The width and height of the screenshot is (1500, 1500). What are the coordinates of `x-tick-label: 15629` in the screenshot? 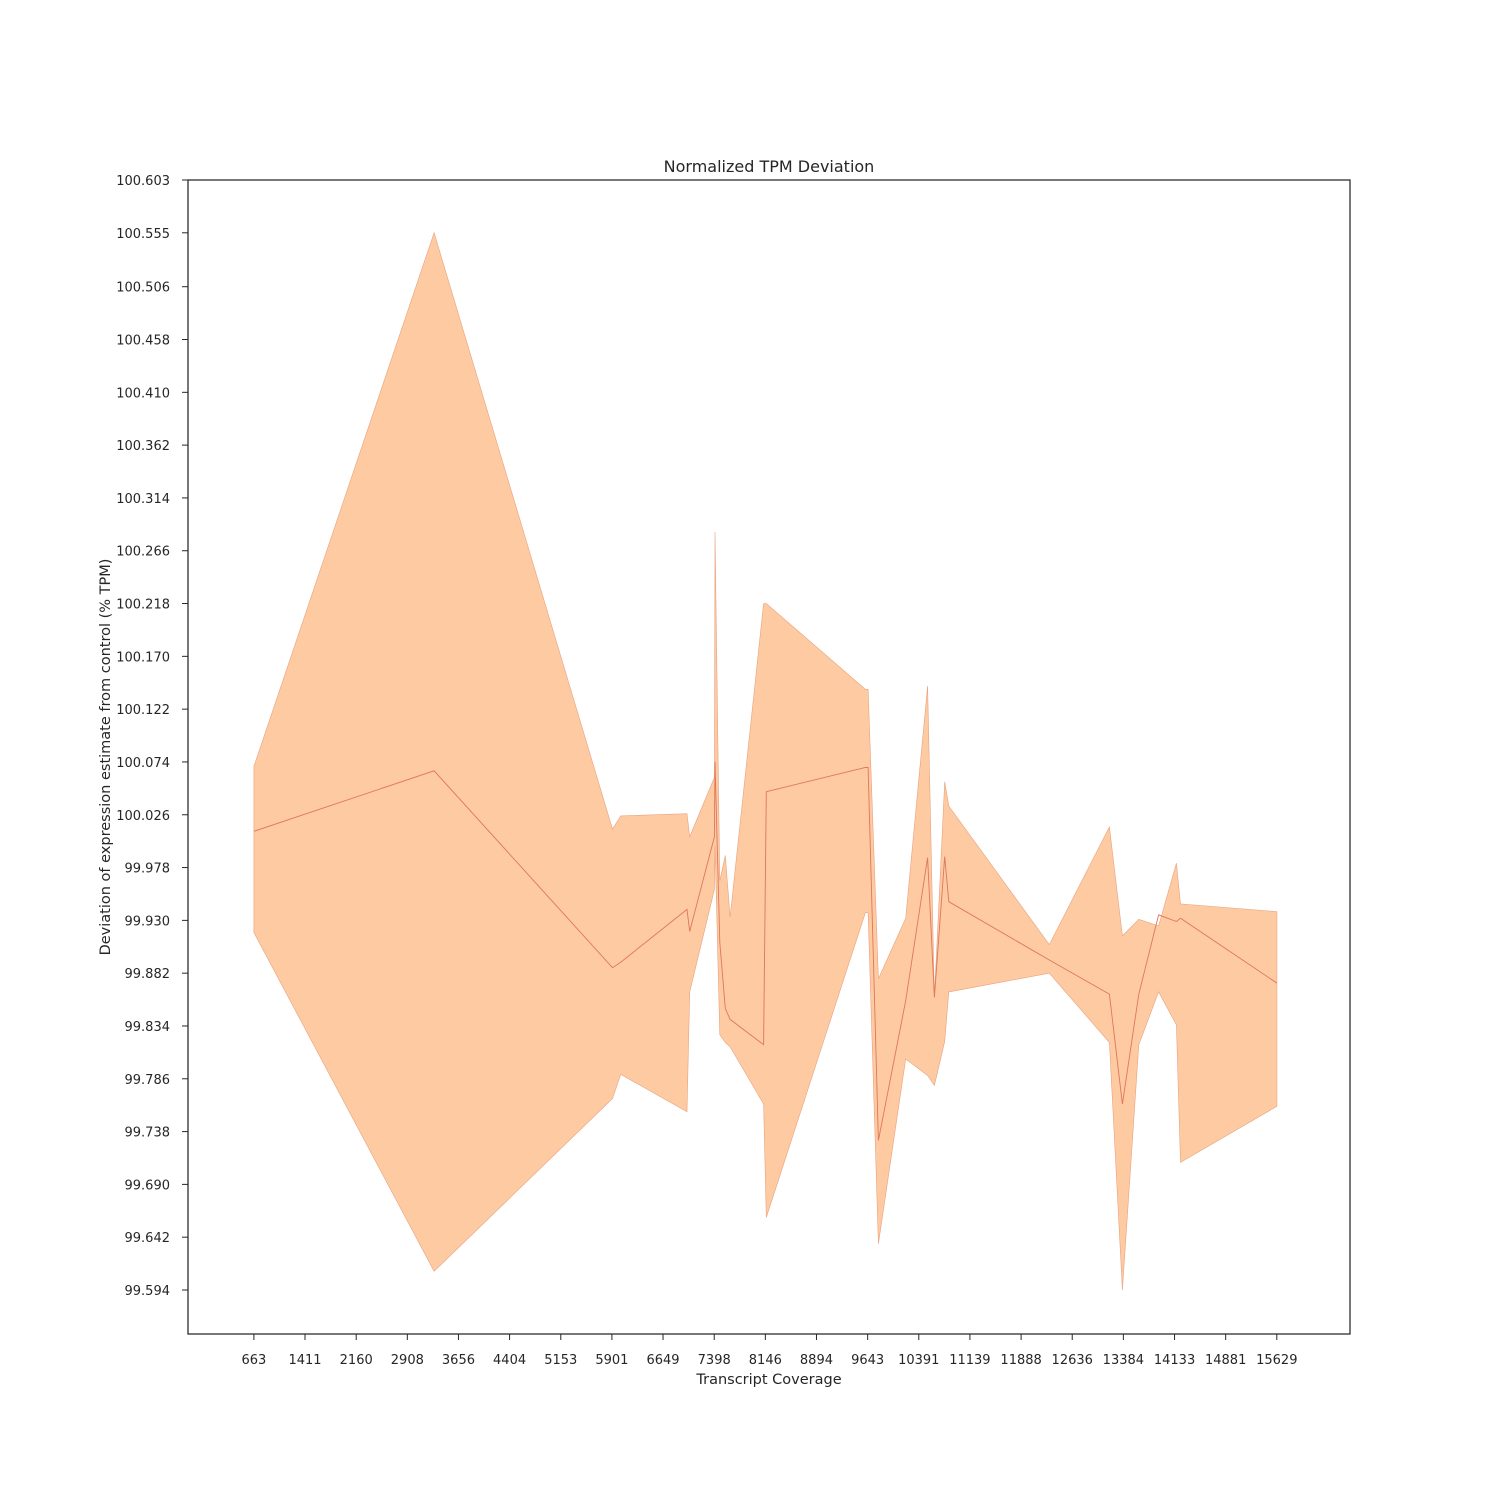 It's located at (1276, 1360).